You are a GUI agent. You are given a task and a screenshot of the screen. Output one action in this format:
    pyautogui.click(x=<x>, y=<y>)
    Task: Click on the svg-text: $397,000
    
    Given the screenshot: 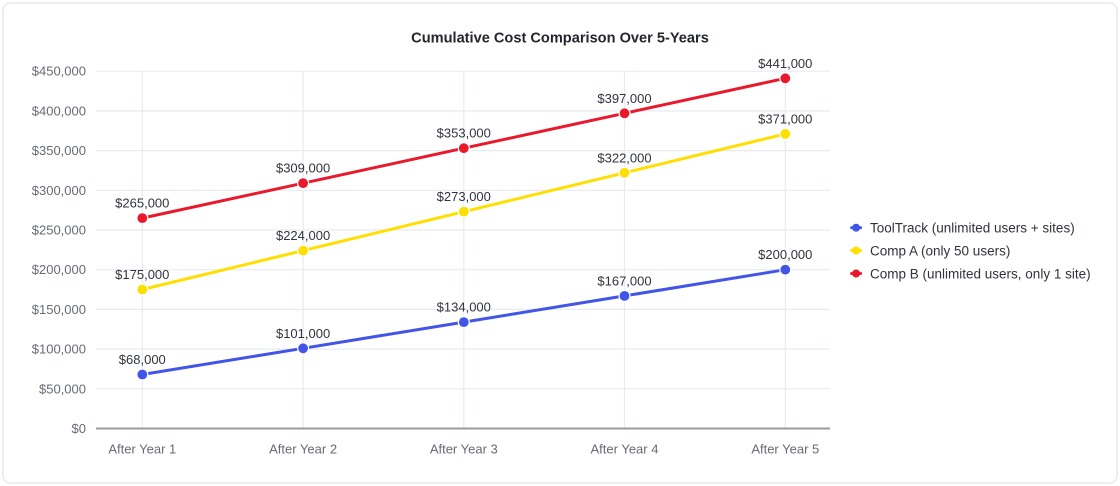 What is the action you would take?
    pyautogui.click(x=624, y=98)
    